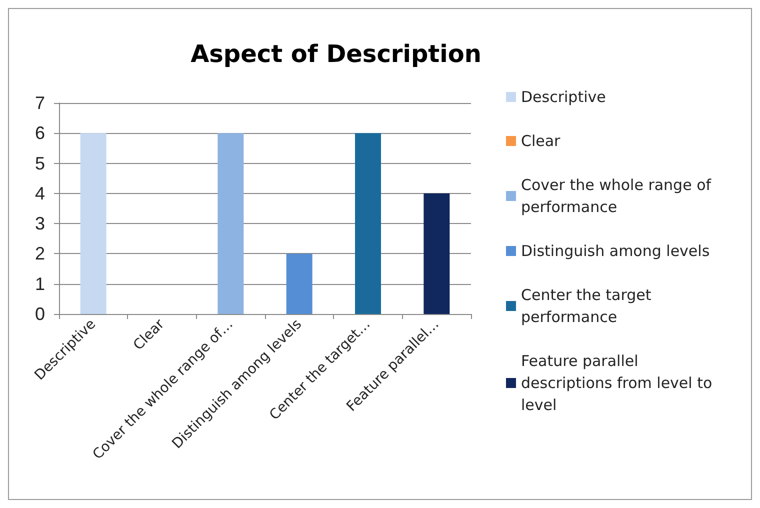 The image size is (760, 508). What do you see at coordinates (563, 97) in the screenshot?
I see `legend-label: Descriptive` at bounding box center [563, 97].